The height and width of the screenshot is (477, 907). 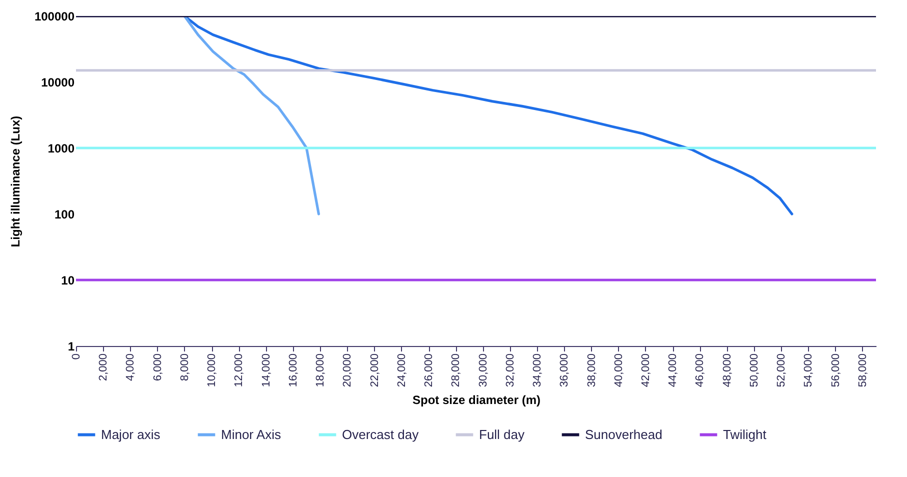 I want to click on x-tick-label: 6,000, so click(x=158, y=368).